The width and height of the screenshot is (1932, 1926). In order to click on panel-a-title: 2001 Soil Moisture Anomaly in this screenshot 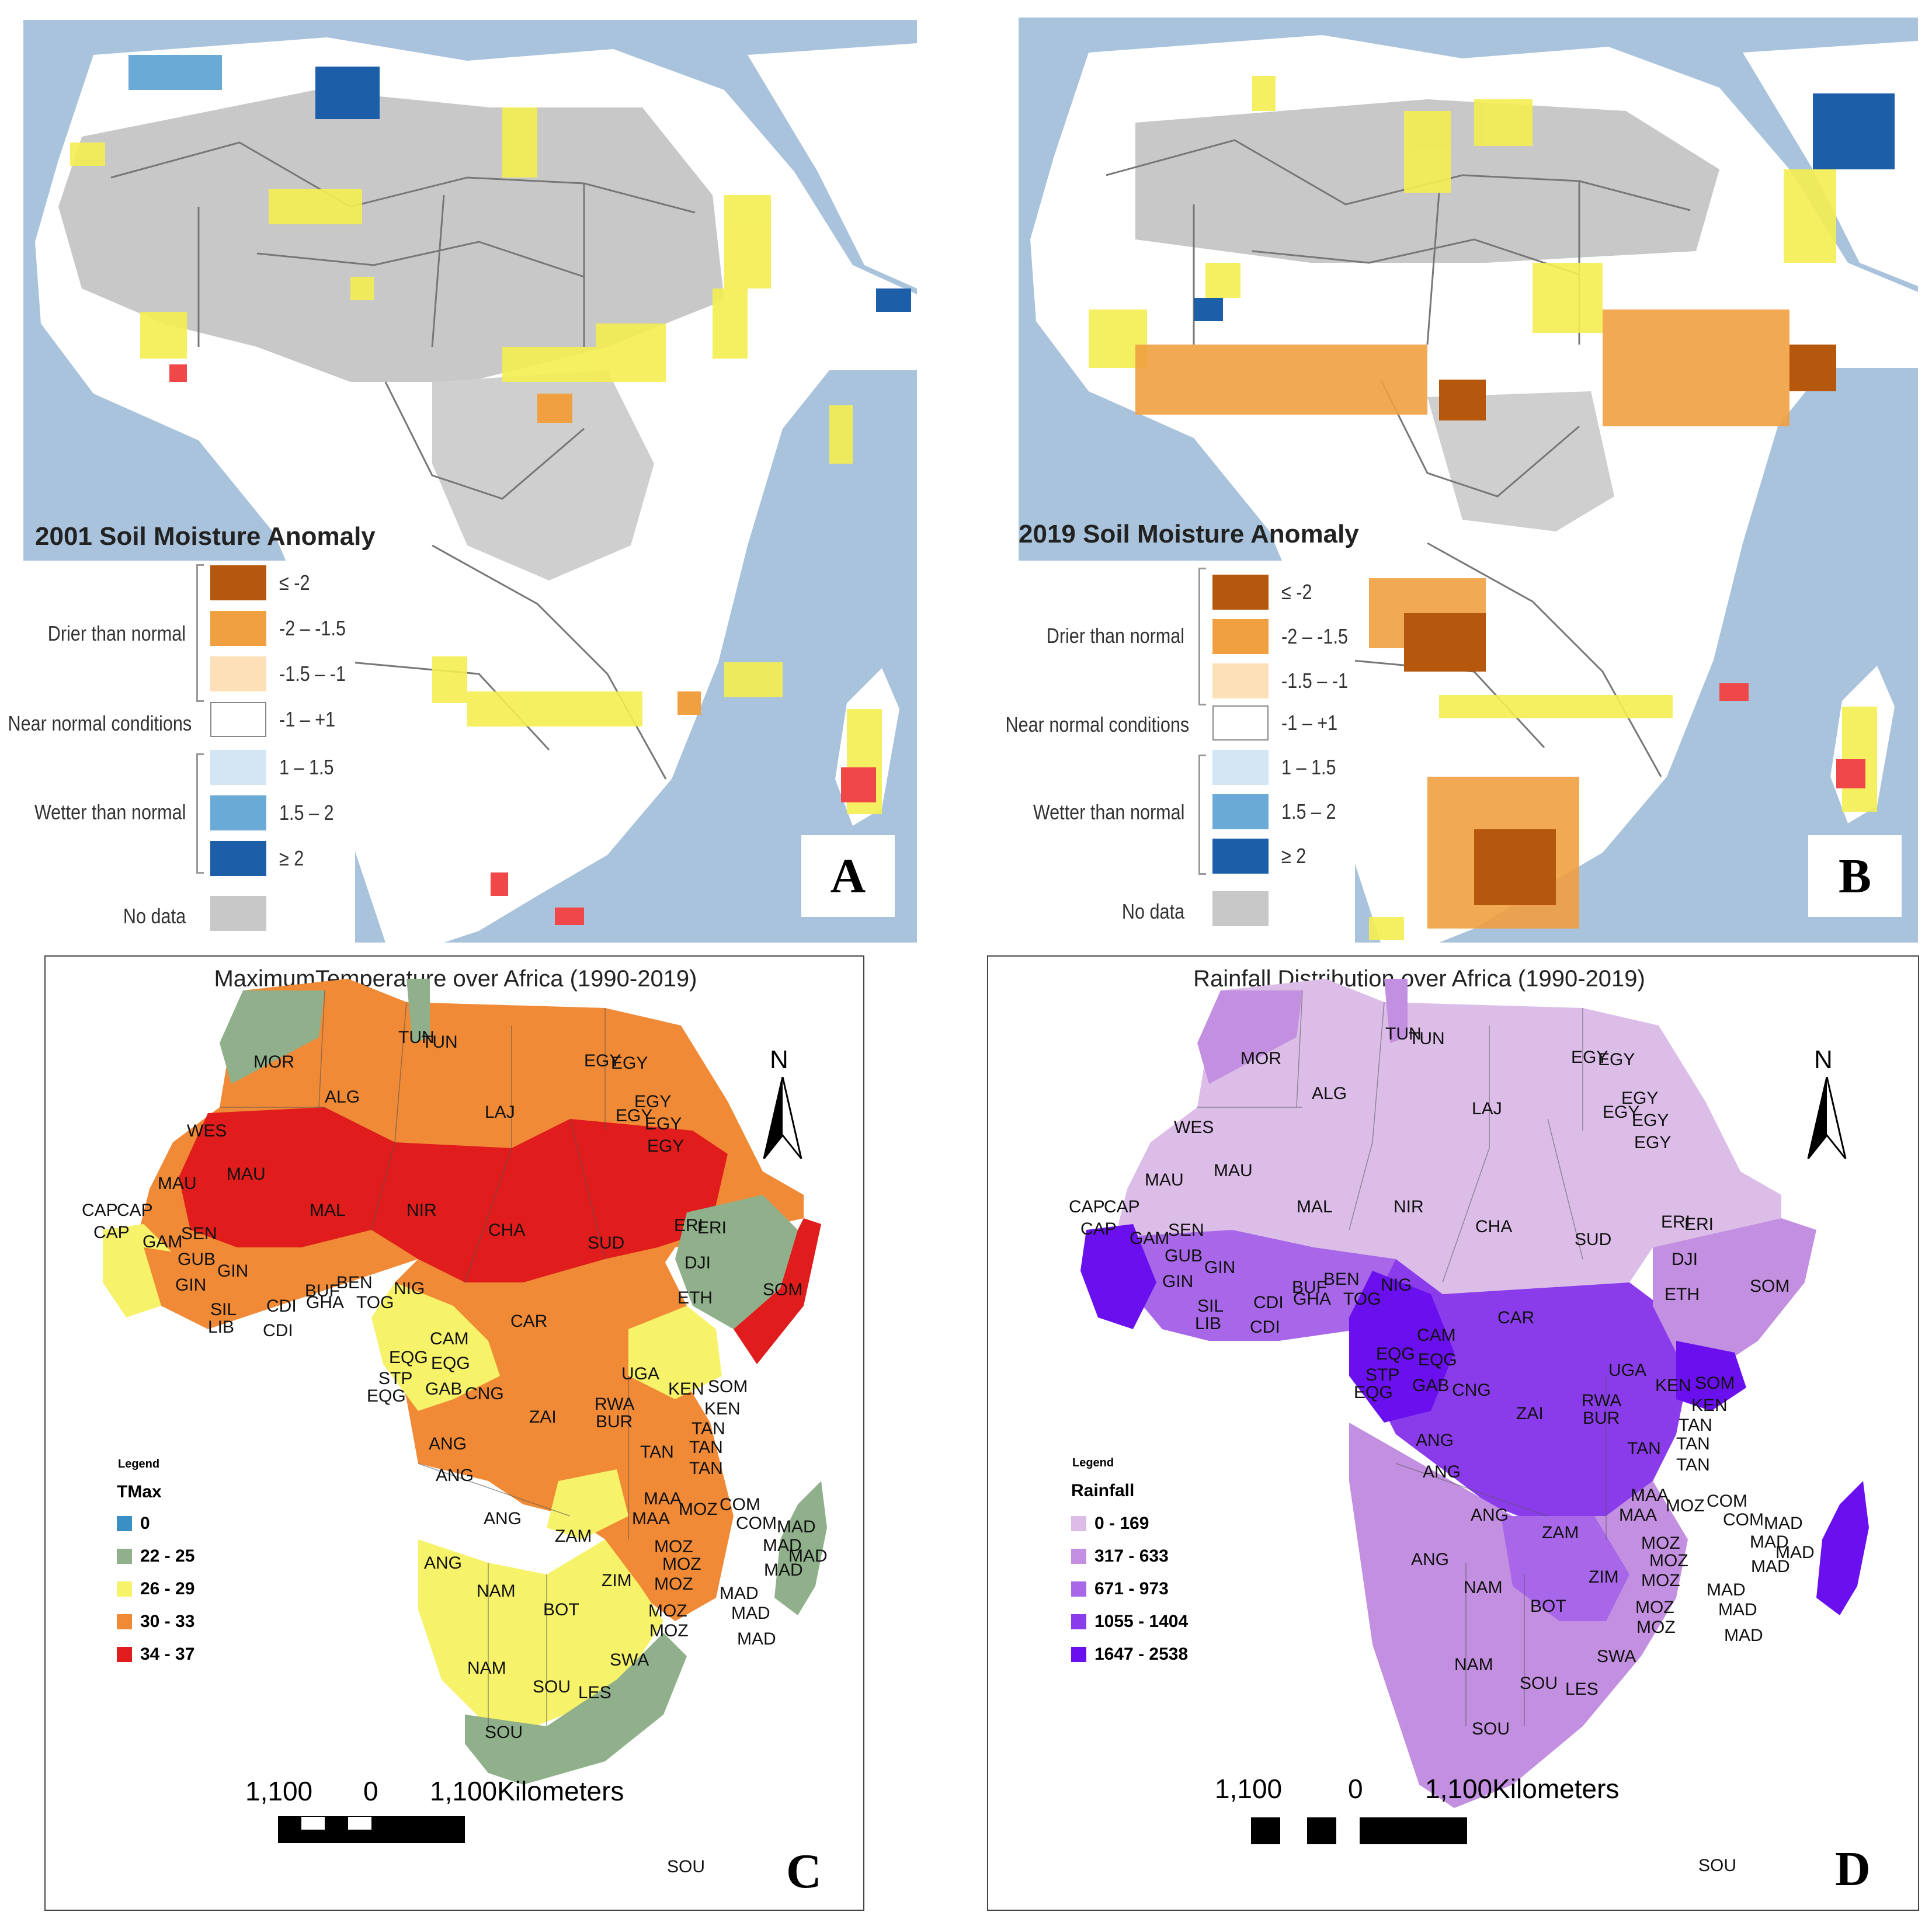, I will do `click(205, 536)`.